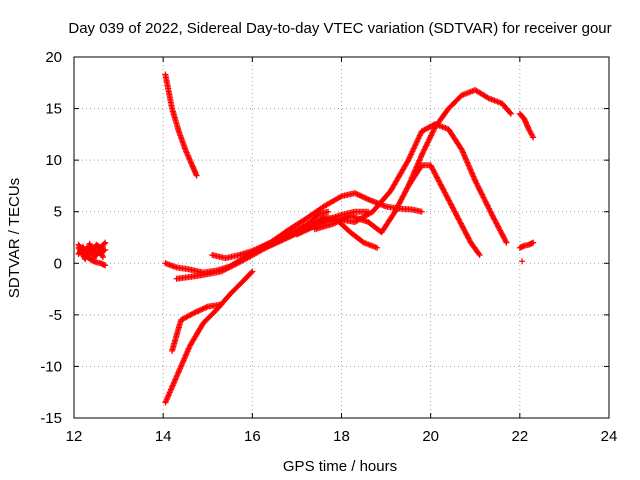  What do you see at coordinates (53, 57) in the screenshot?
I see `y-tick-label: 20` at bounding box center [53, 57].